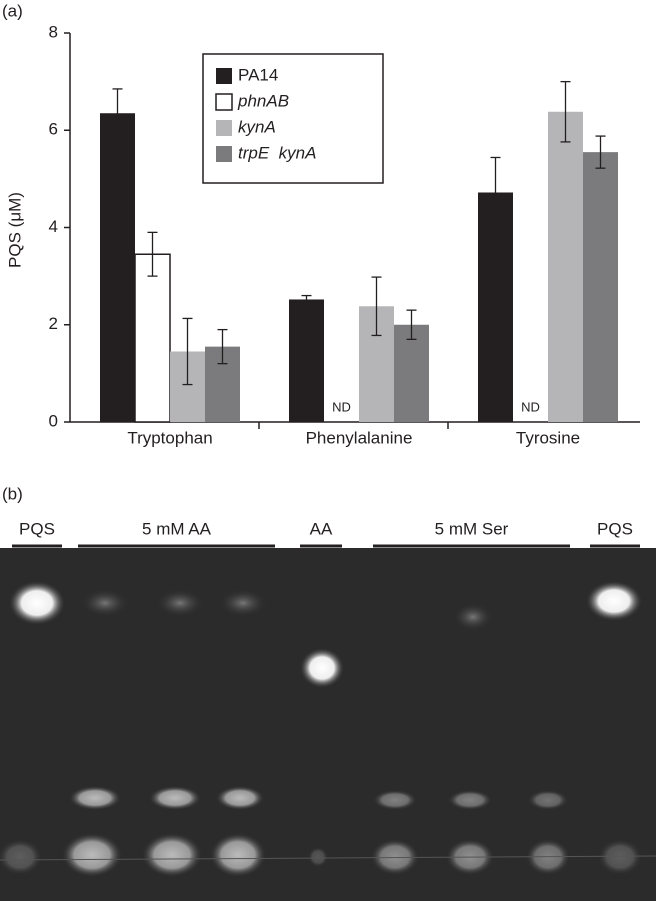  I want to click on legend-label: phnAB, so click(263, 100).